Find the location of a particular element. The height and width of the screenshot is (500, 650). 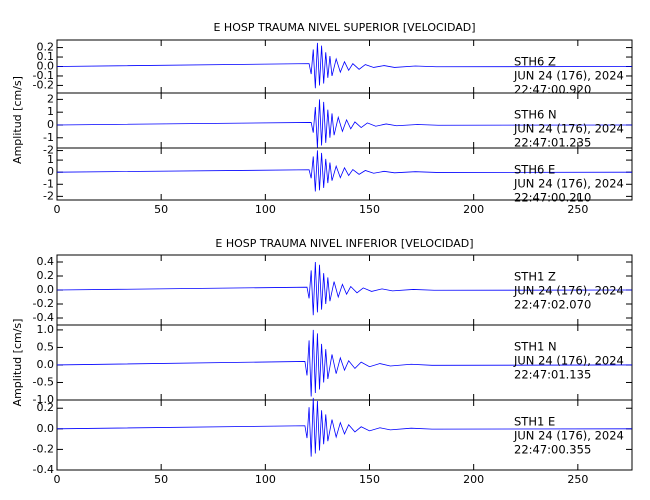

y-tick-label: 2 is located at coordinates (50, 98).